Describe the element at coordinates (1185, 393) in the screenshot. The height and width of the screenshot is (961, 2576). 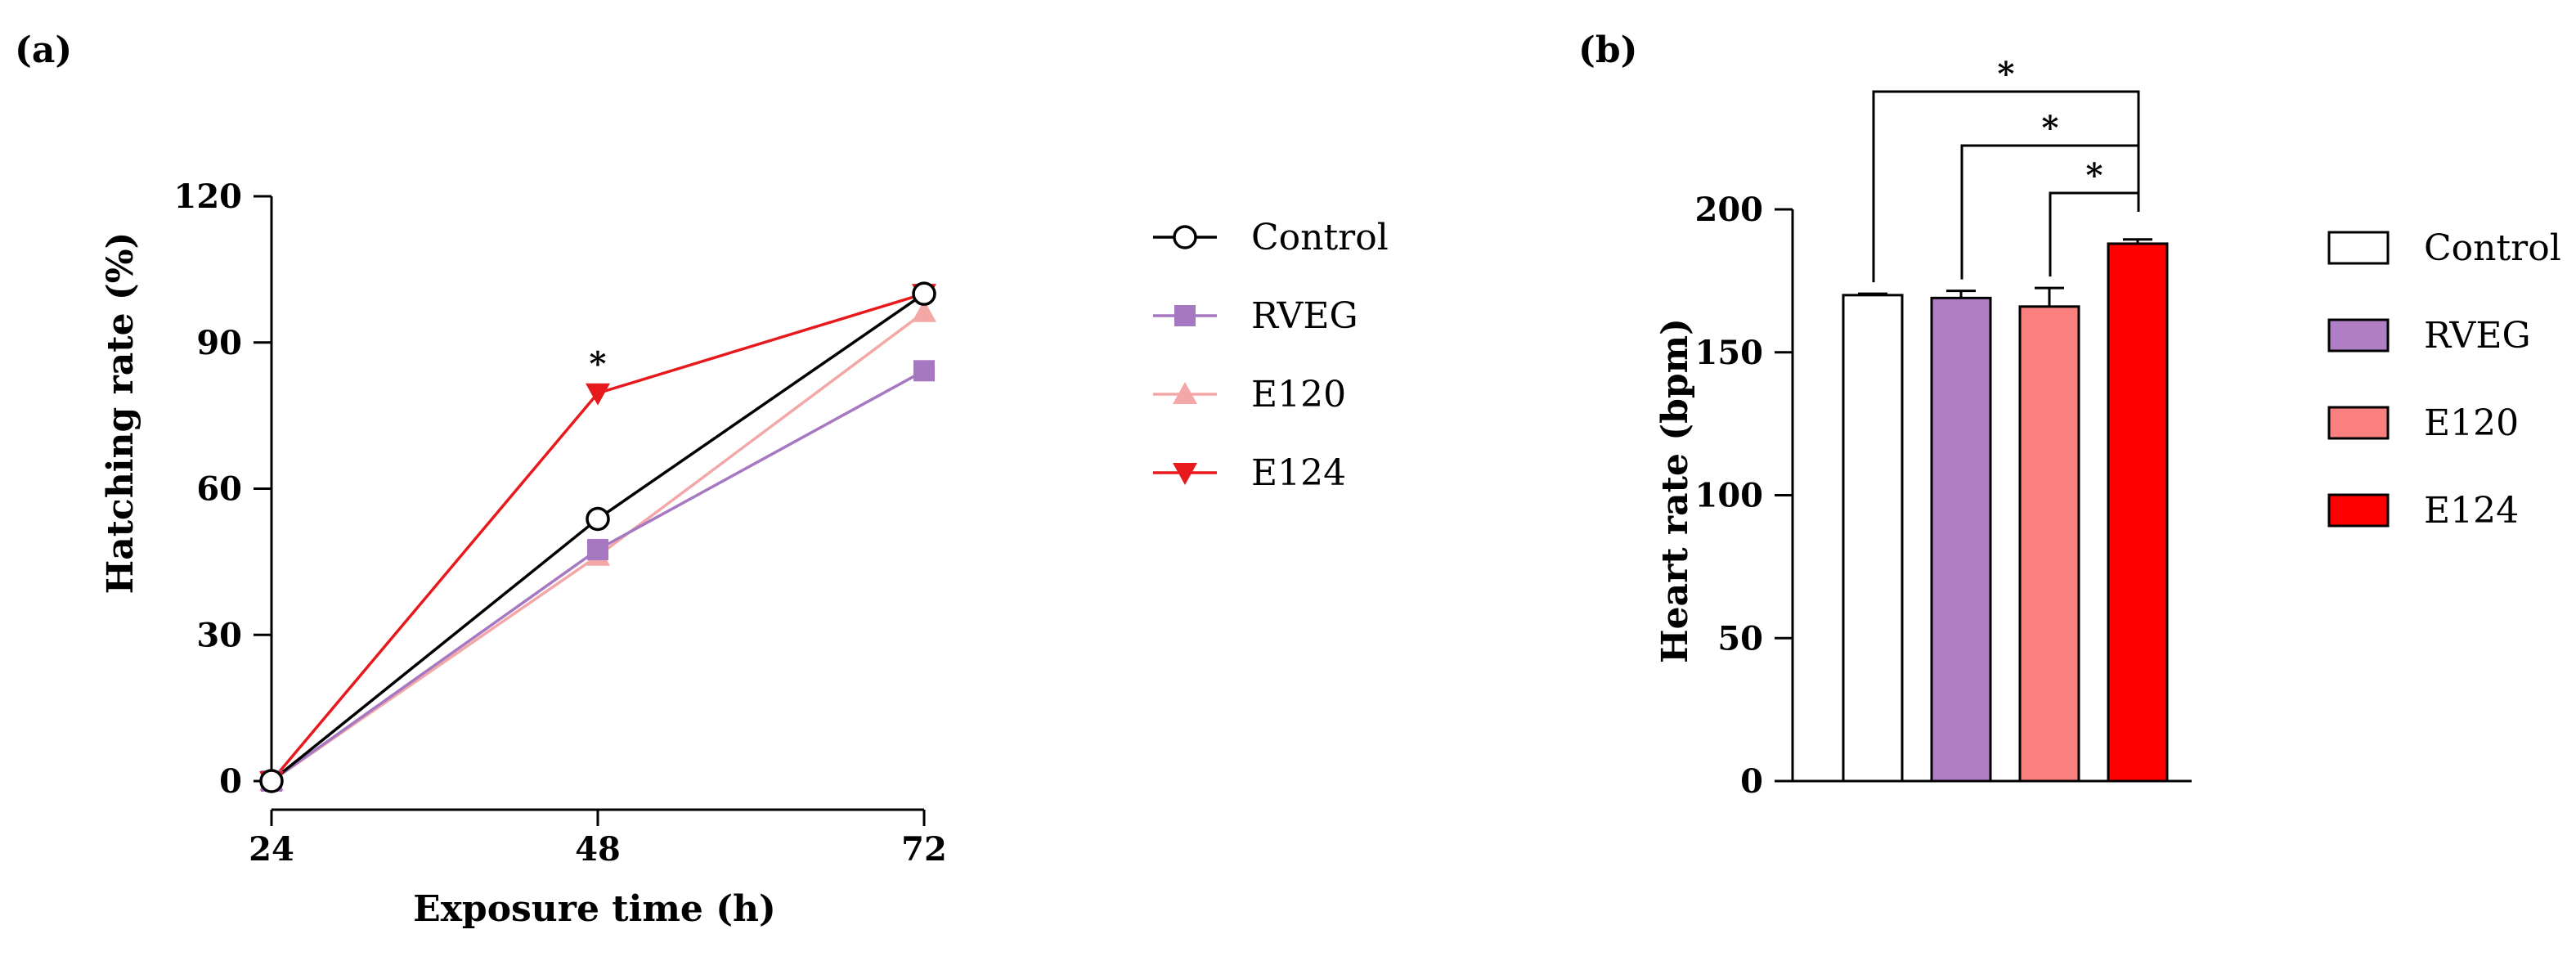
I see `legend-marker-e120` at that location.